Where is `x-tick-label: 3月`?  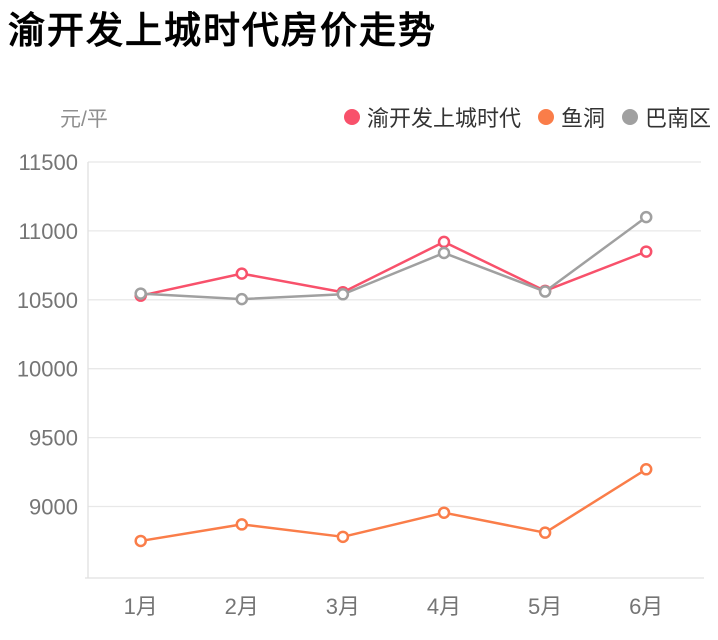
x-tick-label: 3月 is located at coordinates (343, 606).